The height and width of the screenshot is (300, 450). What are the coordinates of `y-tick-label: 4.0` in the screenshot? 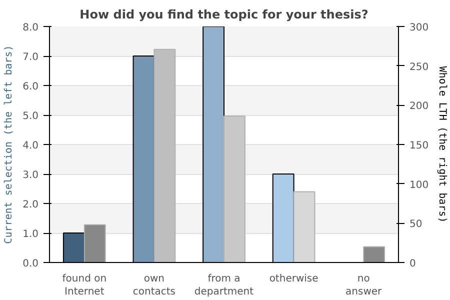 It's located at (30, 146).